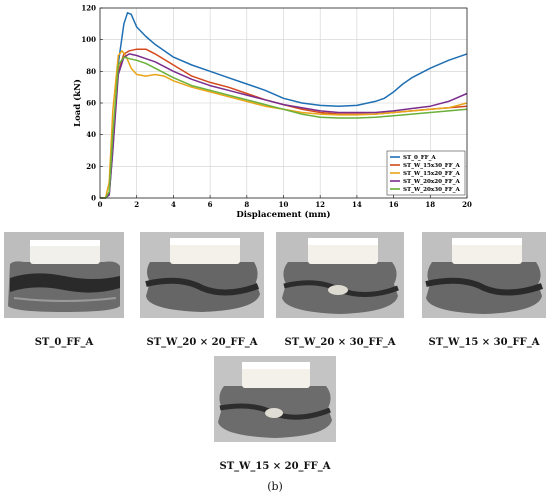 This screenshot has width=550, height=497. What do you see at coordinates (283, 214) in the screenshot?
I see `x-axis-label: Displacement (mm)` at bounding box center [283, 214].